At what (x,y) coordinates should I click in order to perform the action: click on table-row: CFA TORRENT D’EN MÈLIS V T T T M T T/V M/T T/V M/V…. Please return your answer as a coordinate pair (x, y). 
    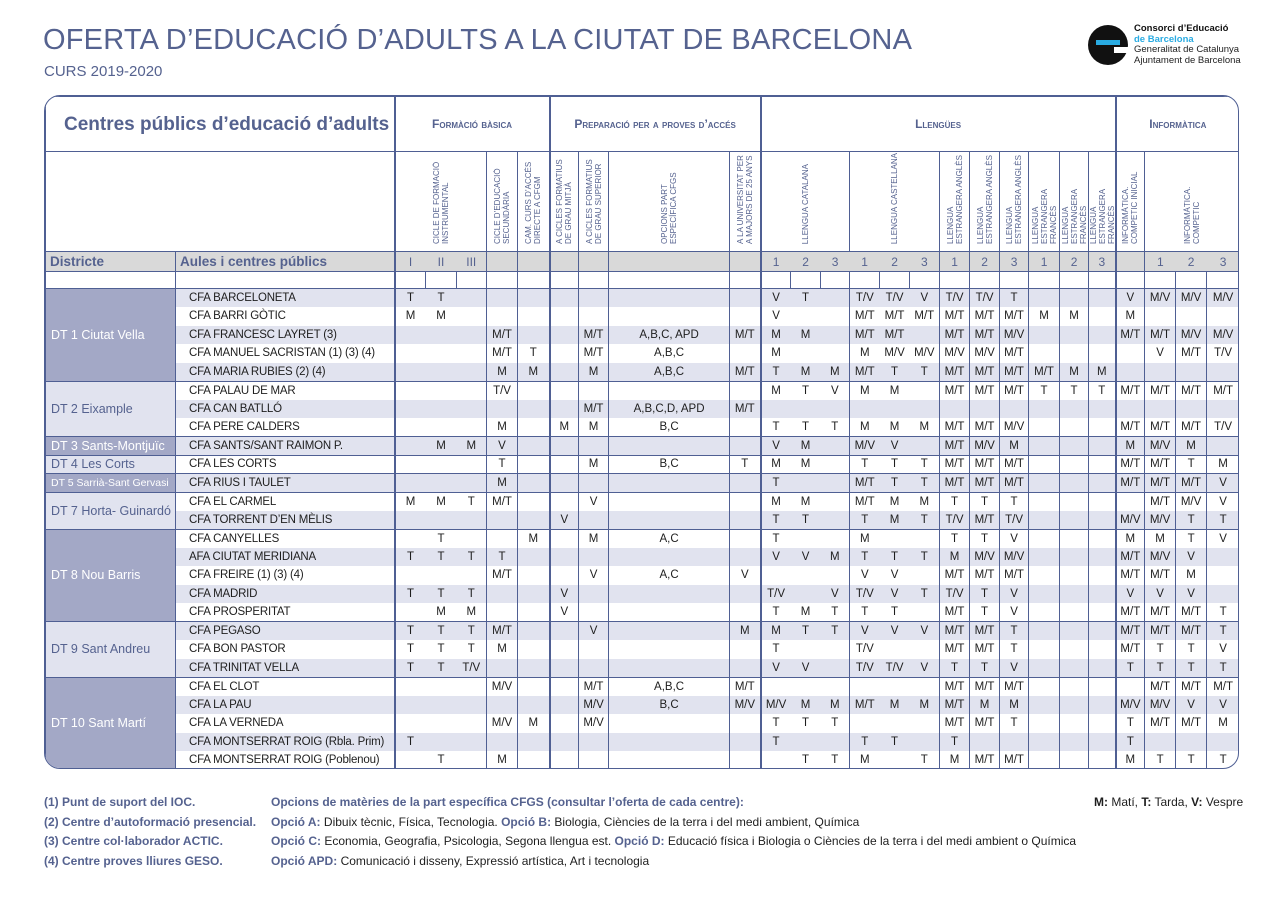
    Looking at the image, I should click on (642, 519).